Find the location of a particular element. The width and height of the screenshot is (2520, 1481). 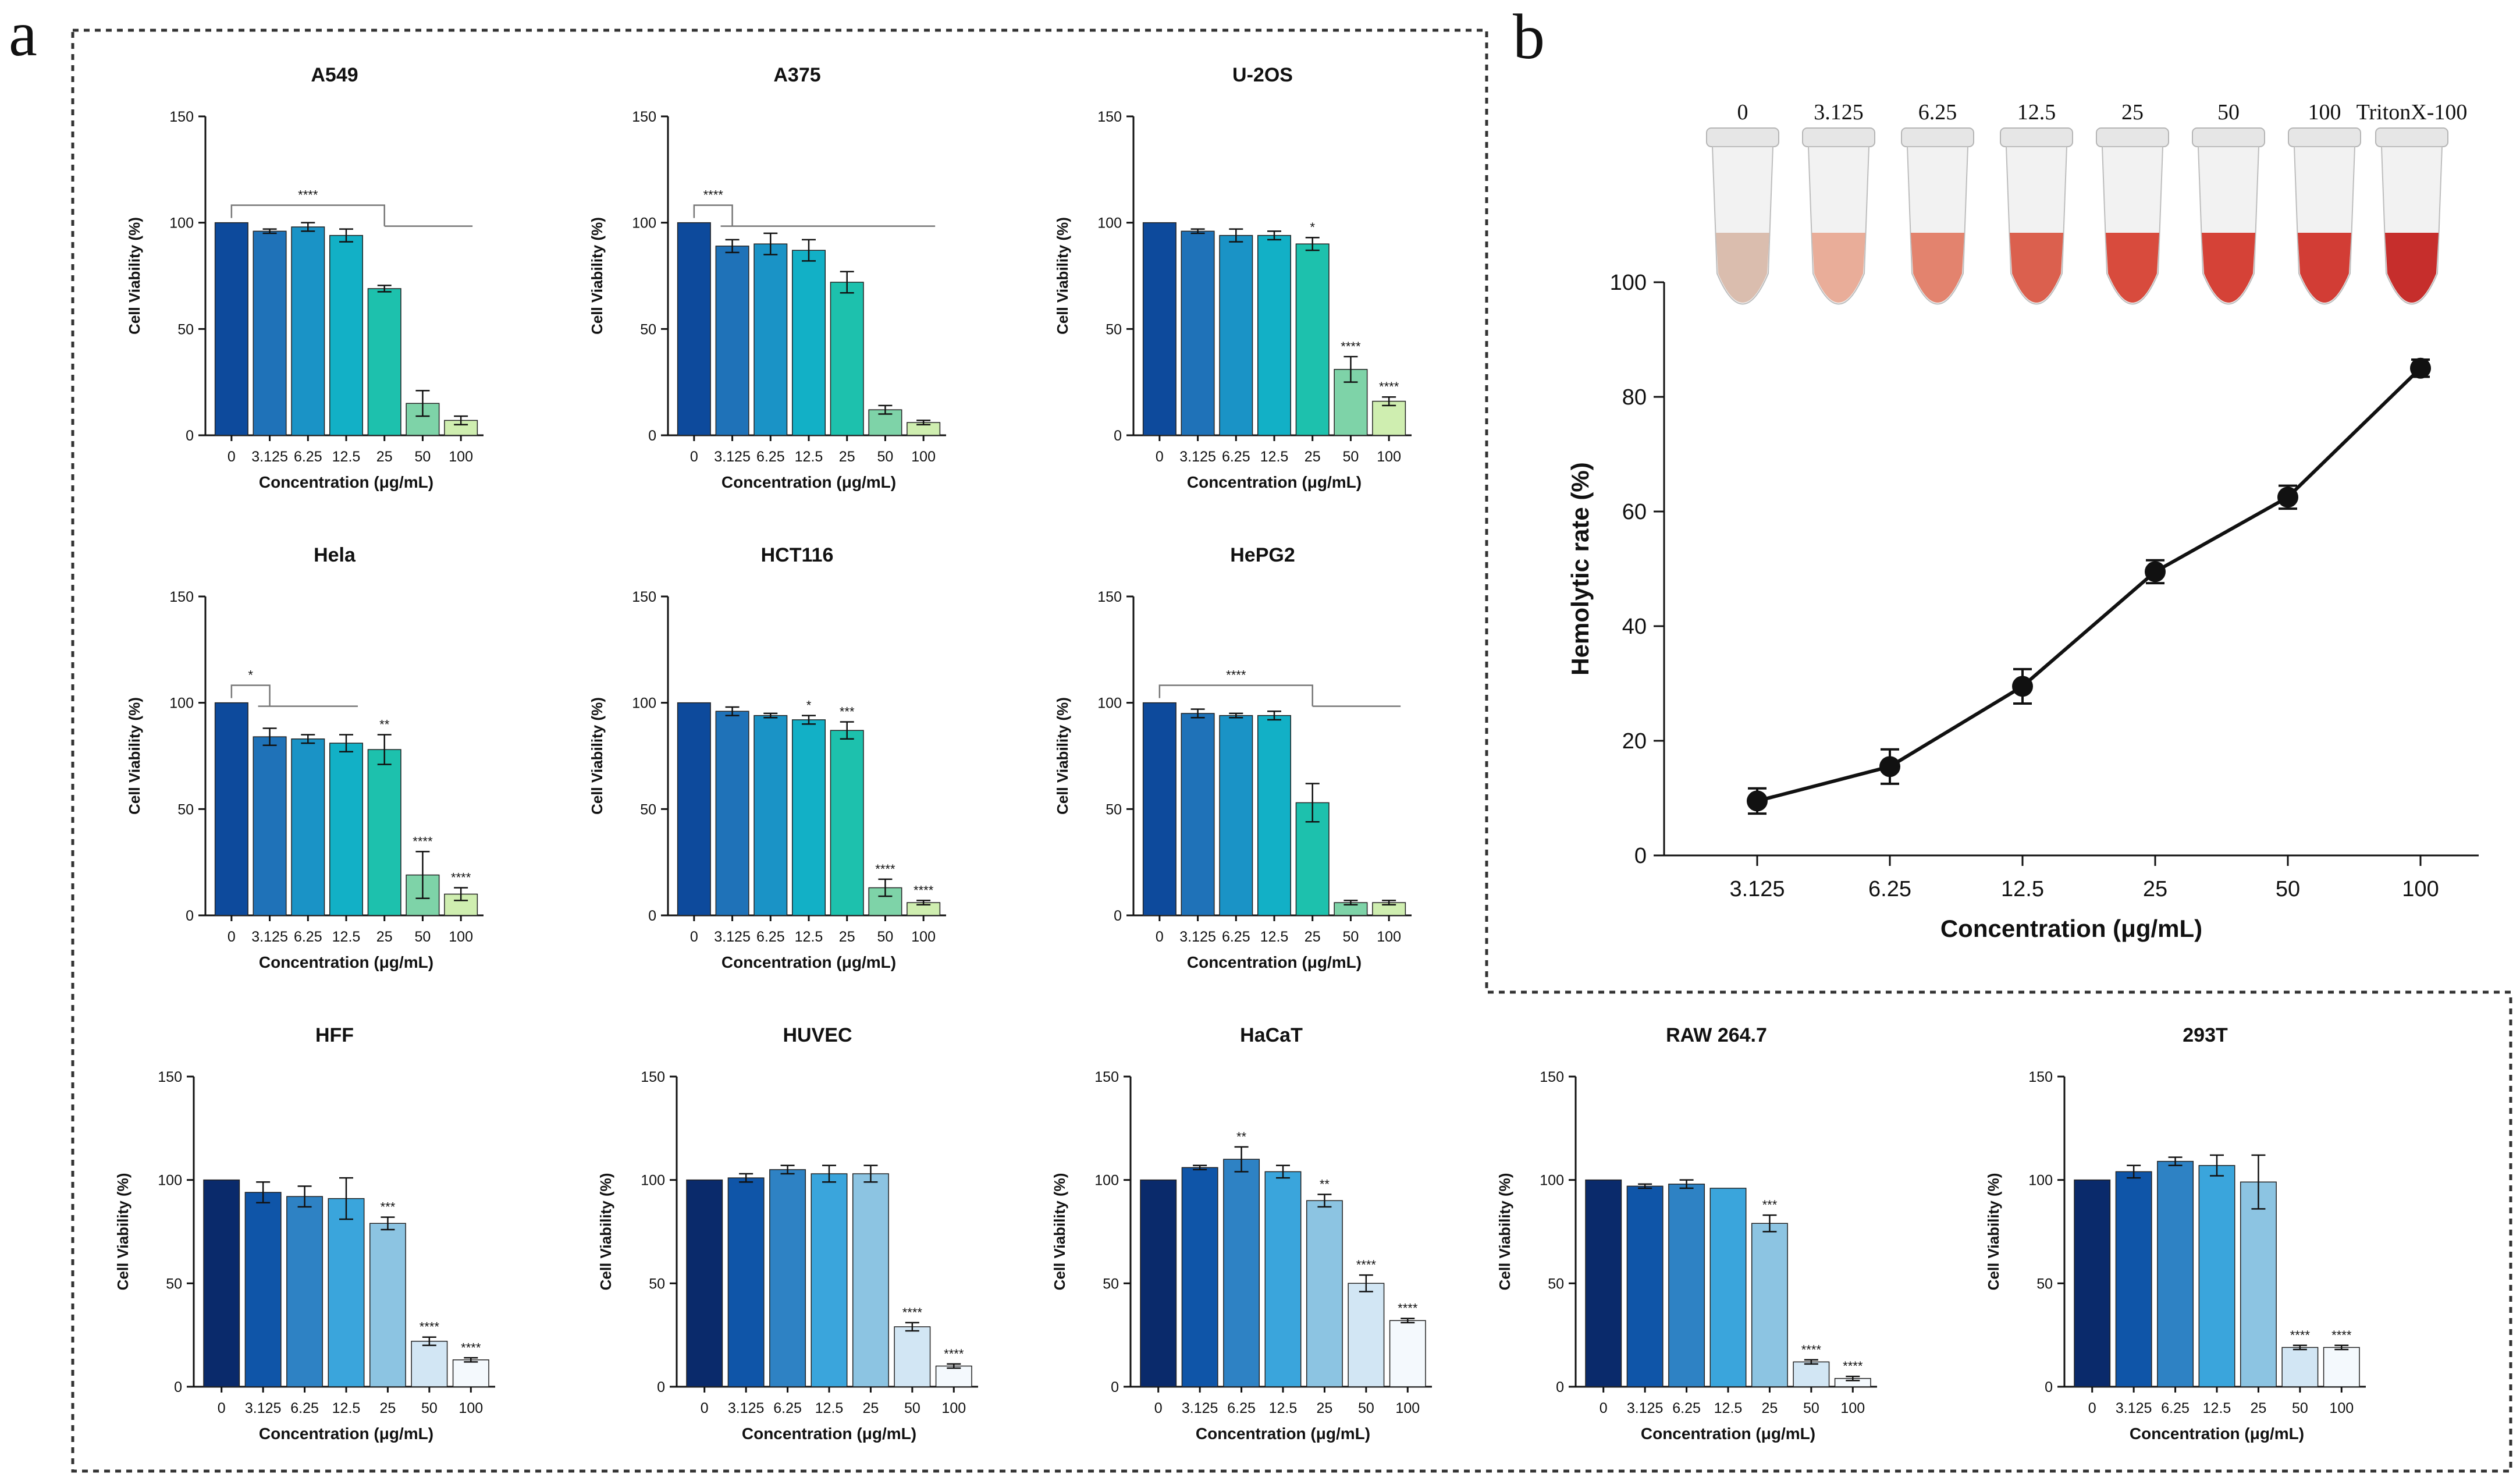

chart-title: A549 is located at coordinates (334, 75).